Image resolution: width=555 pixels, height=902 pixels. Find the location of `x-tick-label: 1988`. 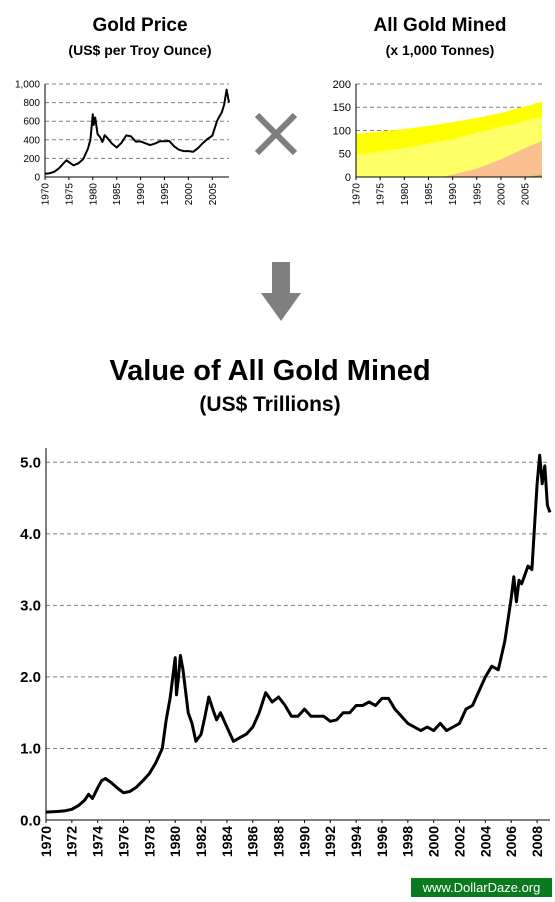

x-tick-label: 1988 is located at coordinates (279, 841).